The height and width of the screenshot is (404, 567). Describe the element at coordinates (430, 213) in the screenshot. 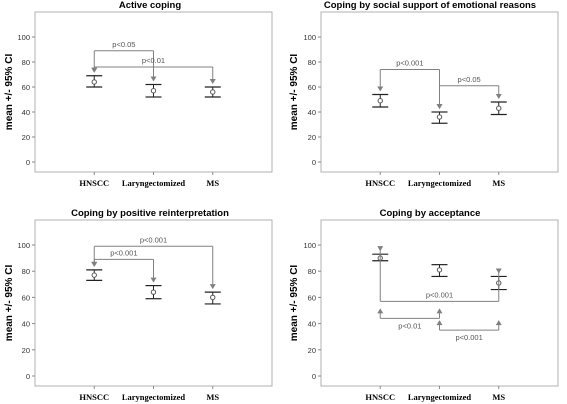

I see `chart-title: Coping by acceptance` at that location.